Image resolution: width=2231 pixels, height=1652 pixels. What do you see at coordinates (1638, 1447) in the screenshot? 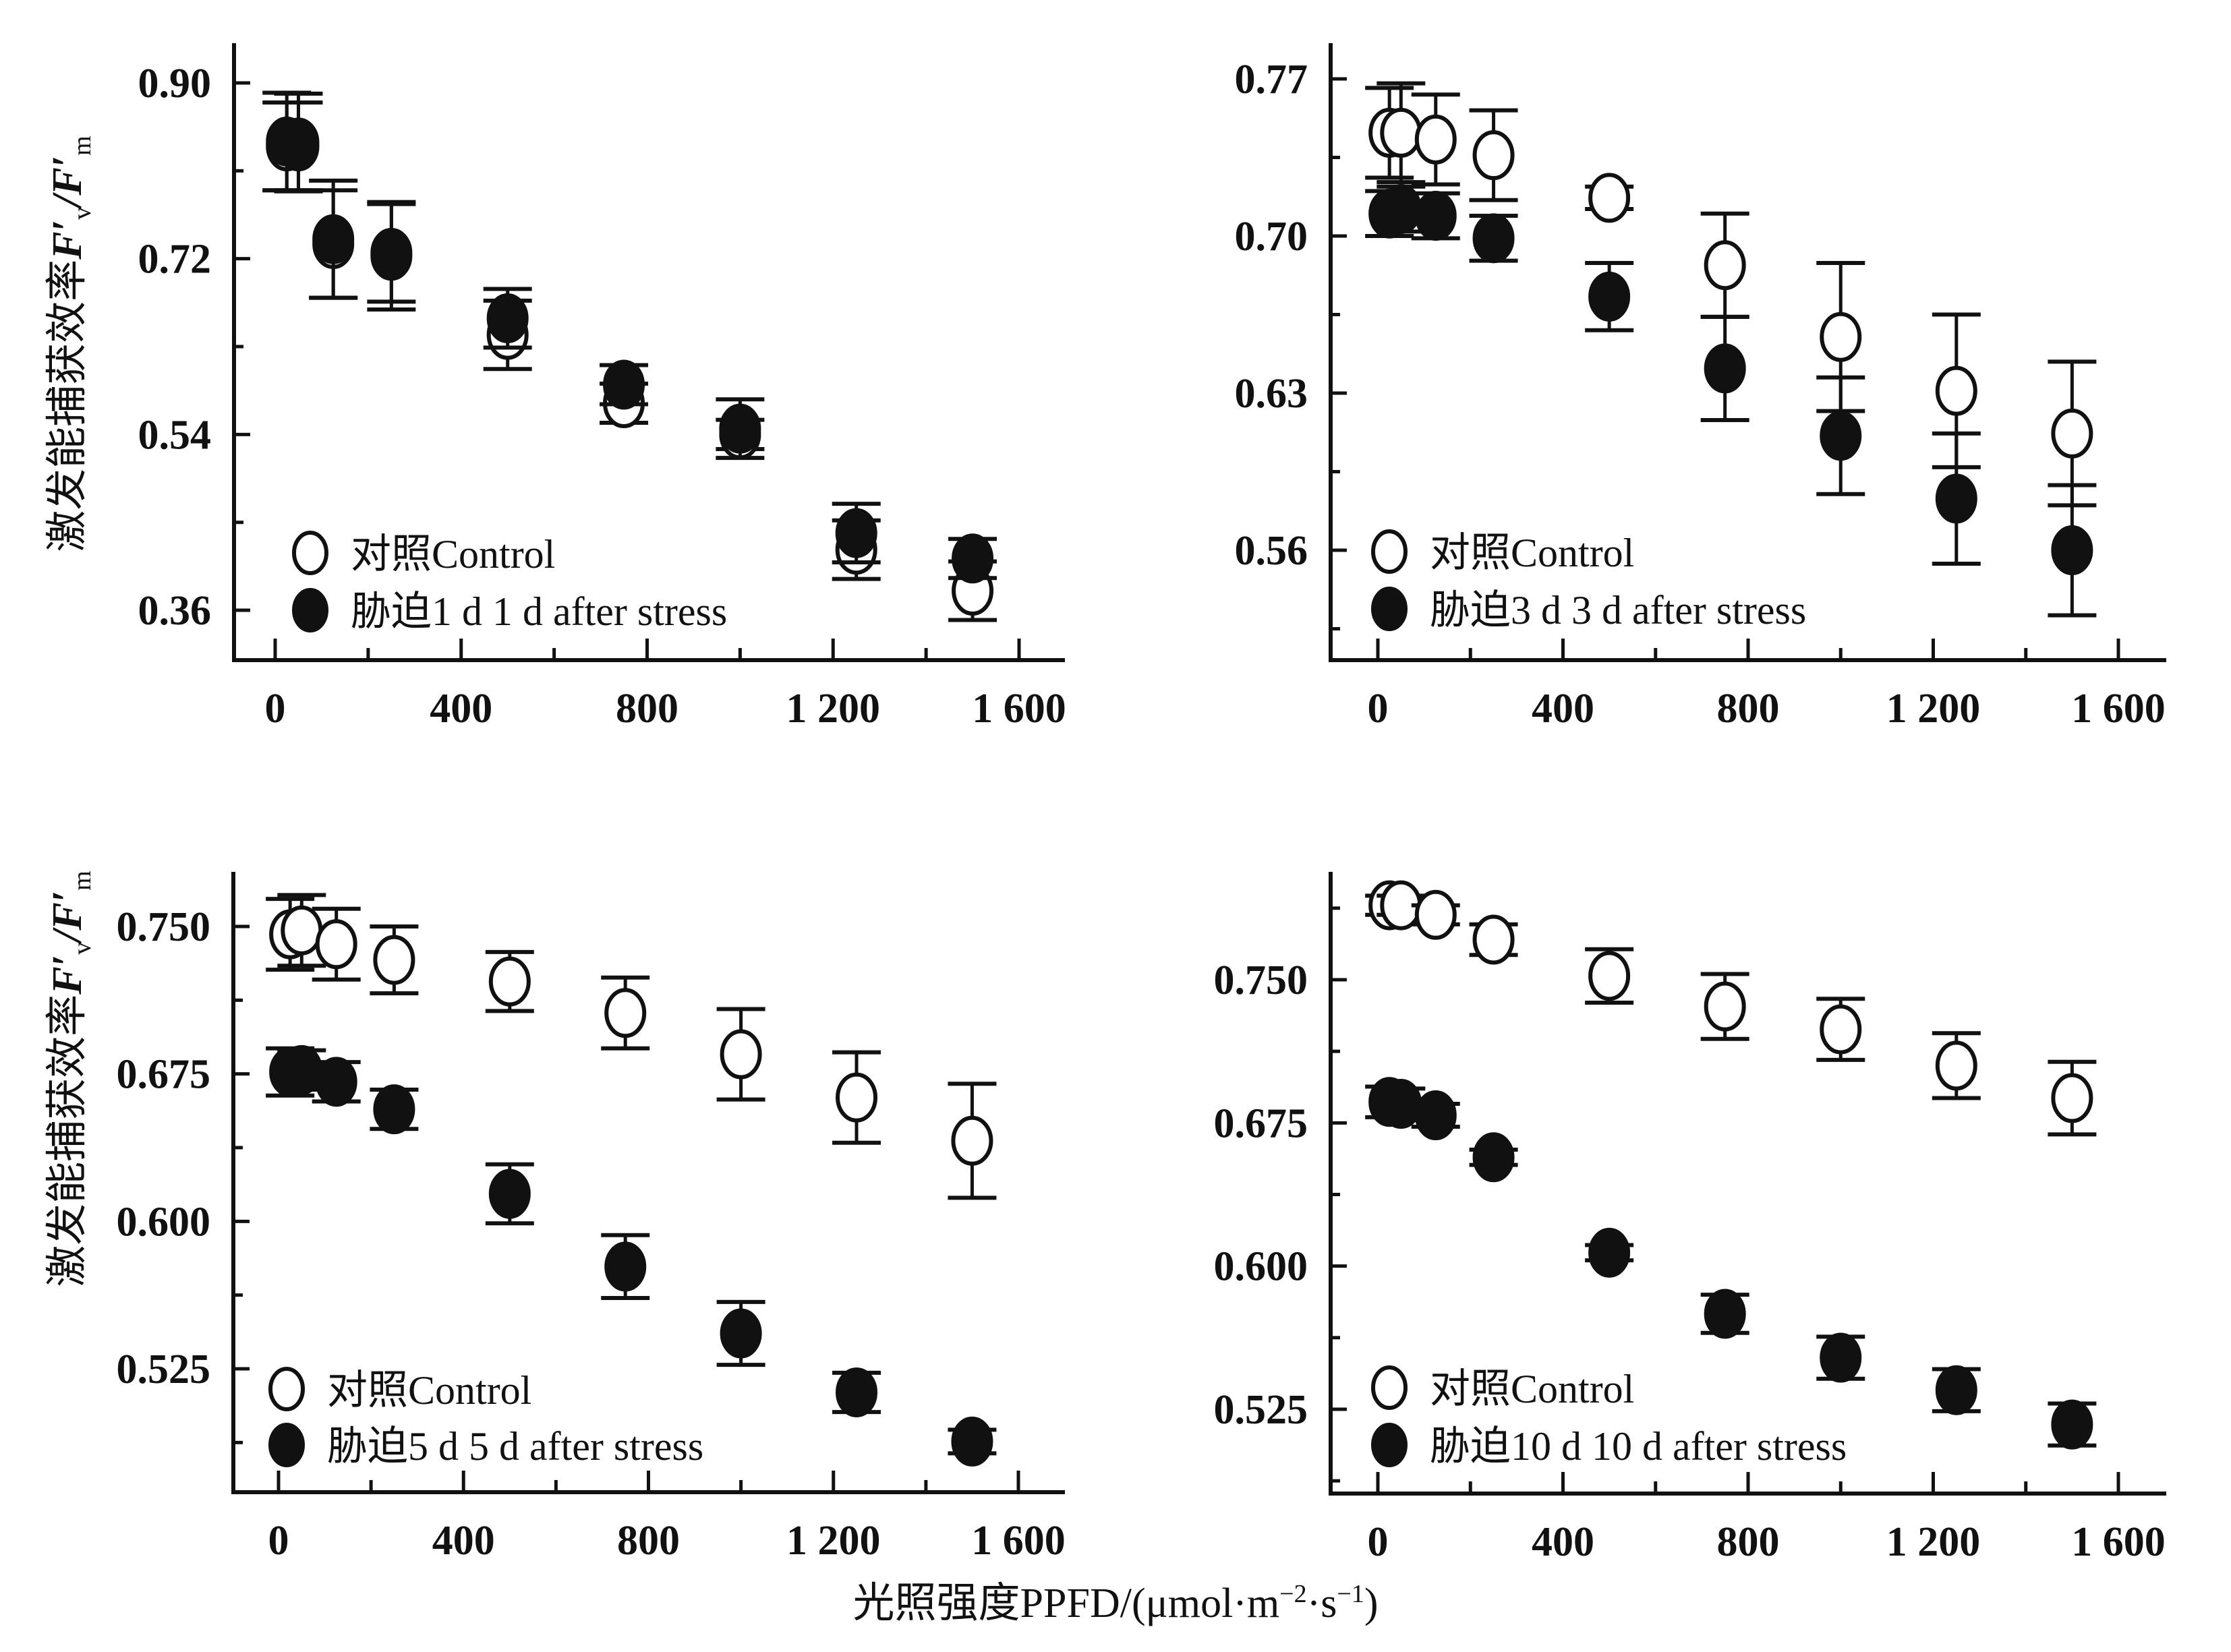
I see `legend-label-stress: 胁迫10 d 10 d after stress` at bounding box center [1638, 1447].